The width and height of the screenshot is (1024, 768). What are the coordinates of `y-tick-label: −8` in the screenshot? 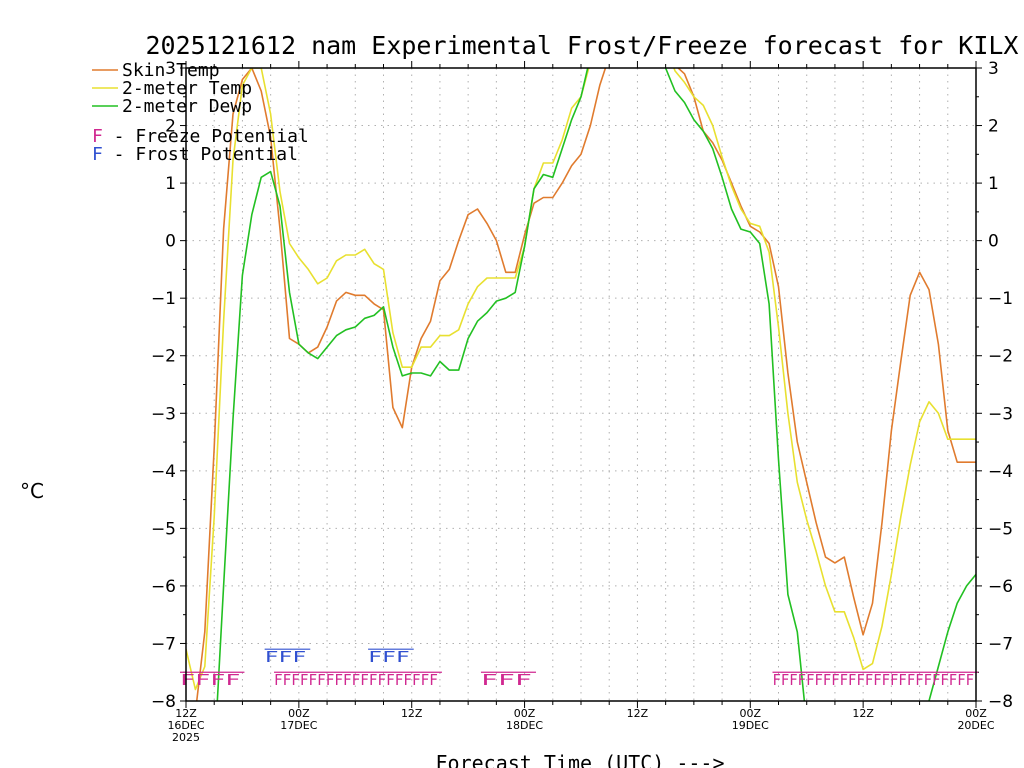 It's located at (163, 702).